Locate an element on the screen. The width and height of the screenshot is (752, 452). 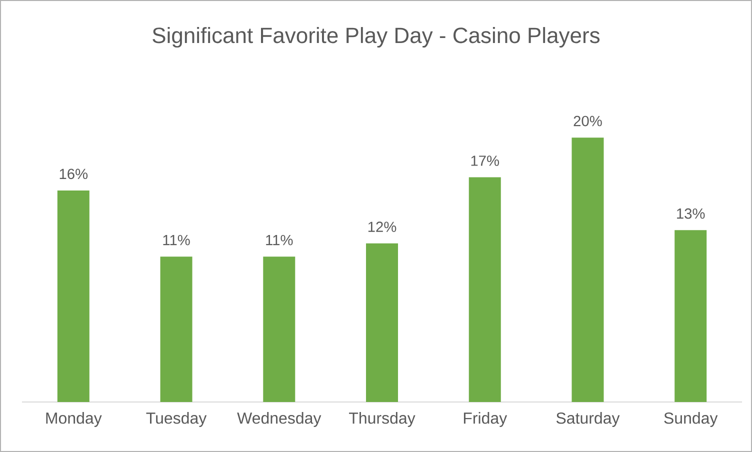
x-tick-label: Saturday is located at coordinates (588, 419).